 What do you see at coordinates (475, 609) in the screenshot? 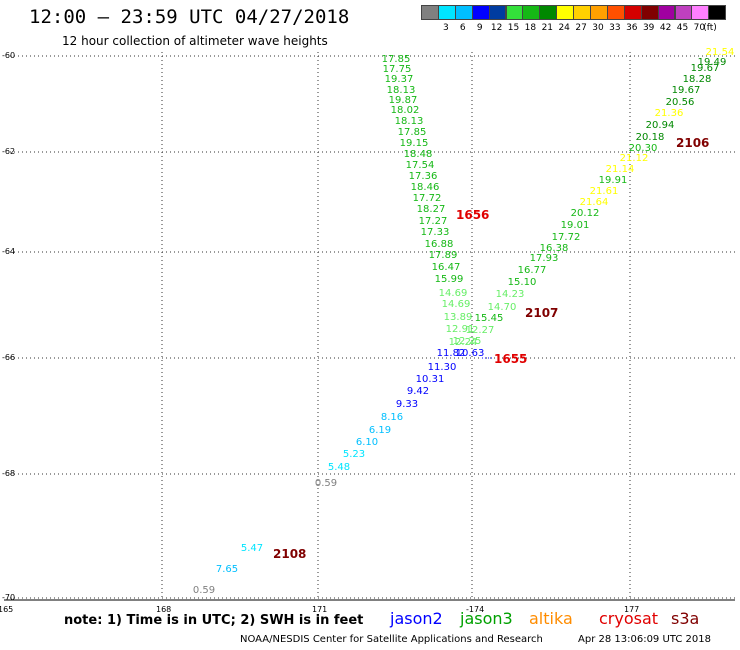
I see `longitude-label: -174` at bounding box center [475, 609].